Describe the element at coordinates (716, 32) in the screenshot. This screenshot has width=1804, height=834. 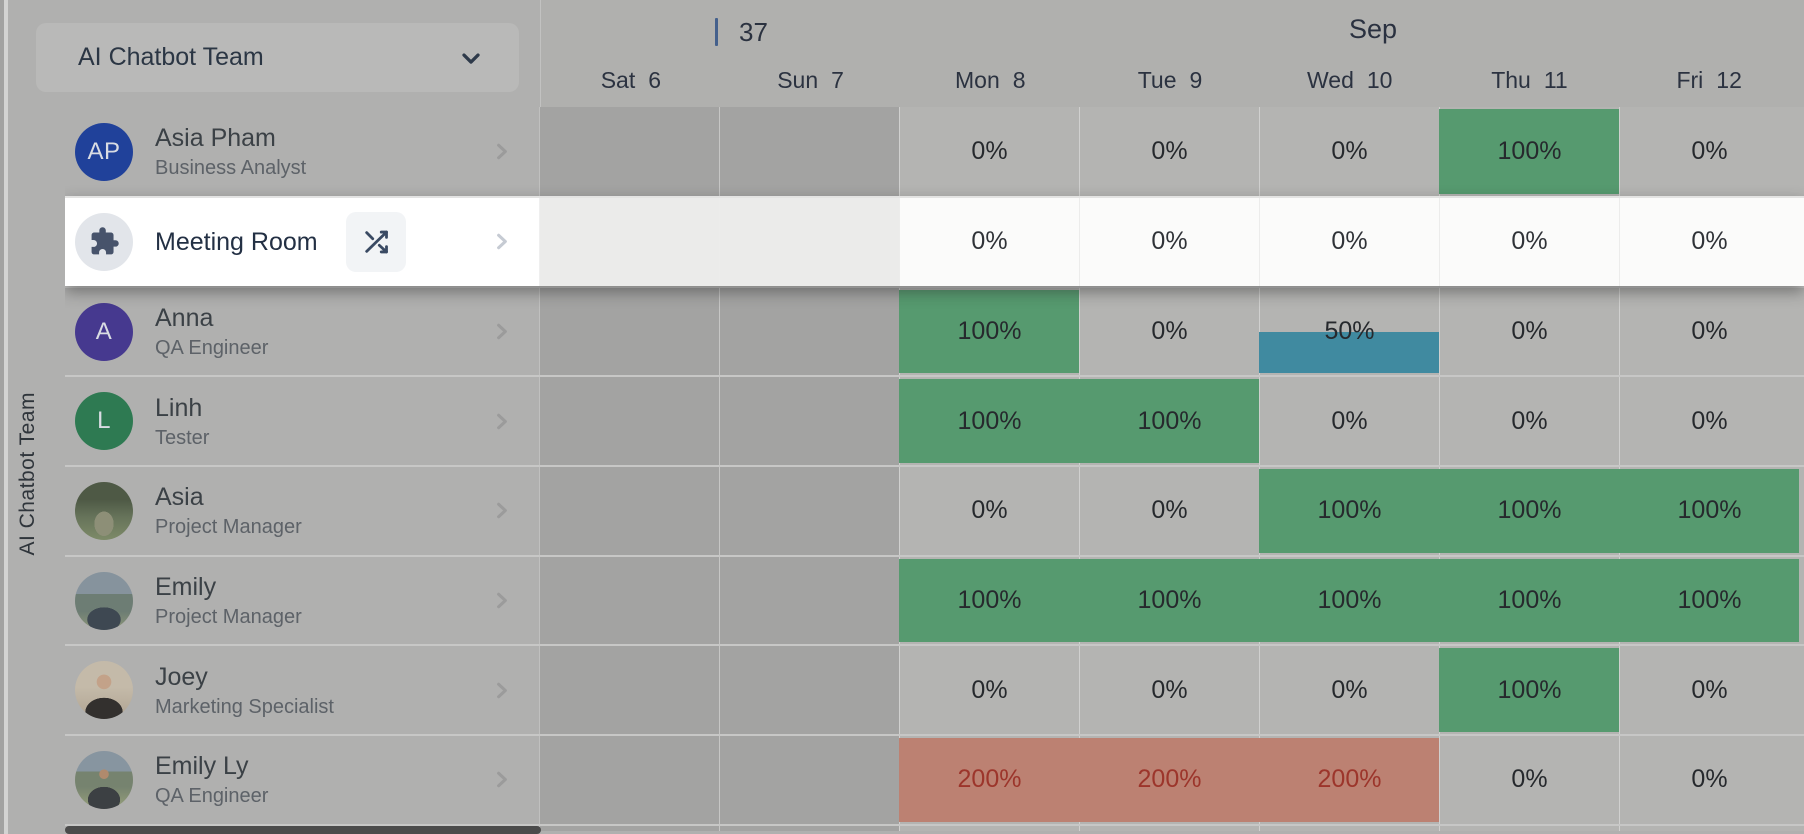
I see `week-start-tick` at that location.